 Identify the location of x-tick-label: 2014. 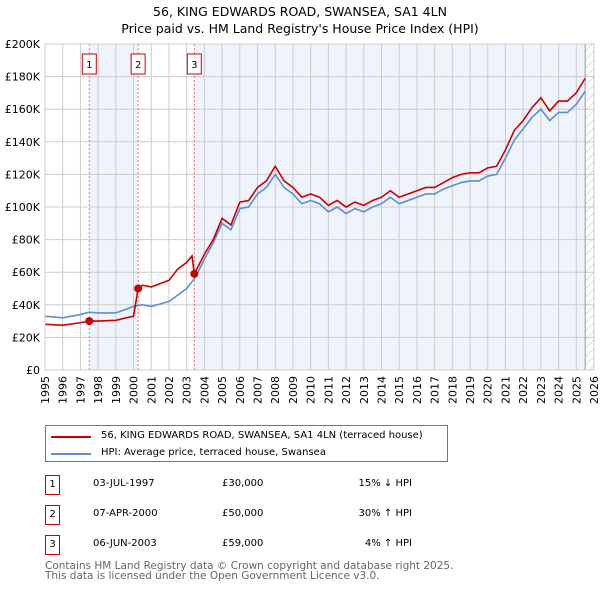
(381, 390).